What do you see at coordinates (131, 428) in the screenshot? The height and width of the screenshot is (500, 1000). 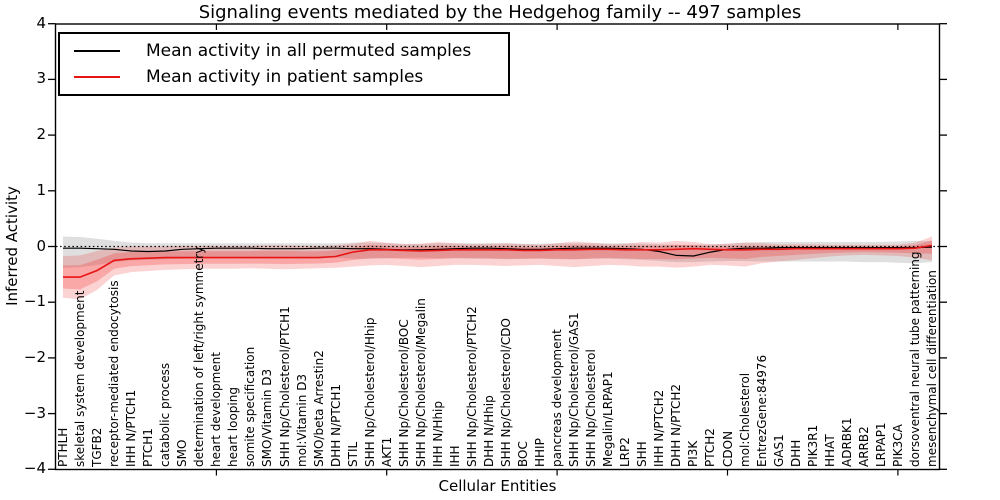 I see `x-category-label: IHH N/PTCH1` at bounding box center [131, 428].